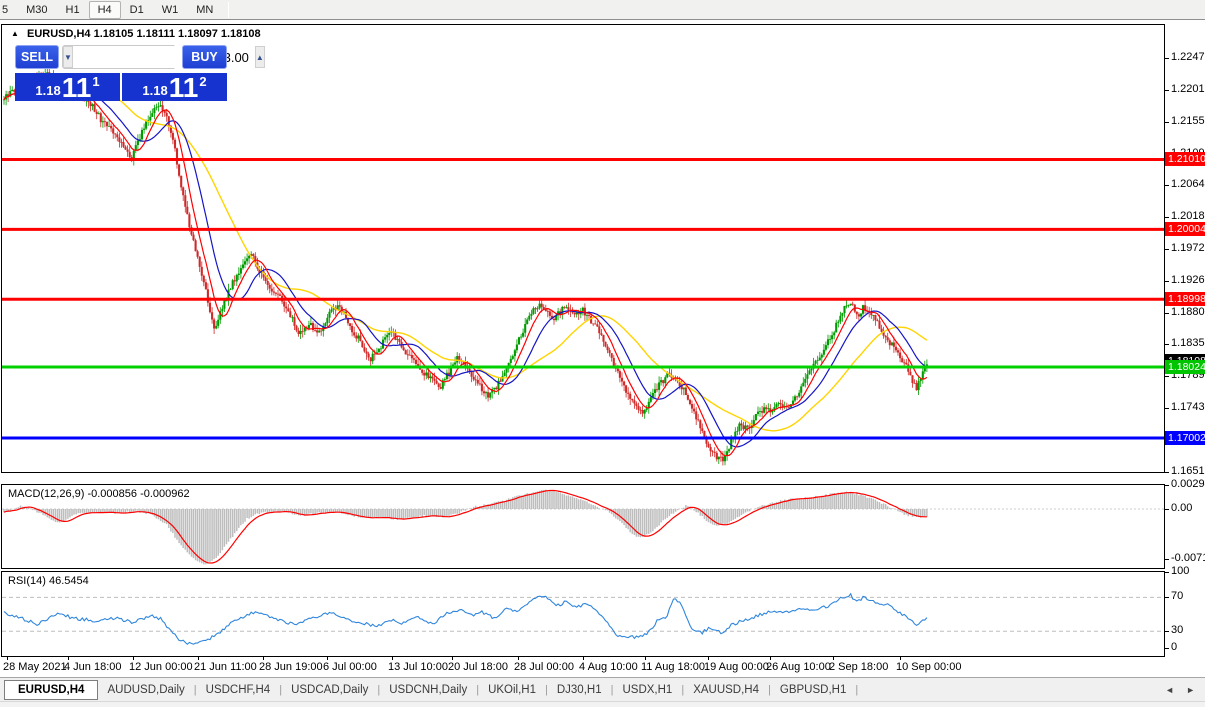 The image size is (1205, 707). I want to click on timeframe-button-mn: MN, so click(205, 9).